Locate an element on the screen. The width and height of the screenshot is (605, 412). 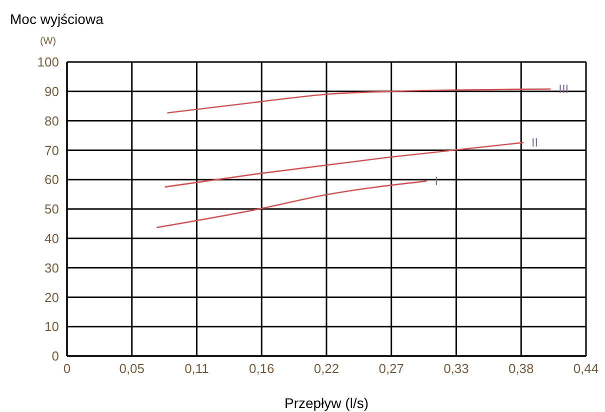
x-tick-label: 0 is located at coordinates (67, 368).